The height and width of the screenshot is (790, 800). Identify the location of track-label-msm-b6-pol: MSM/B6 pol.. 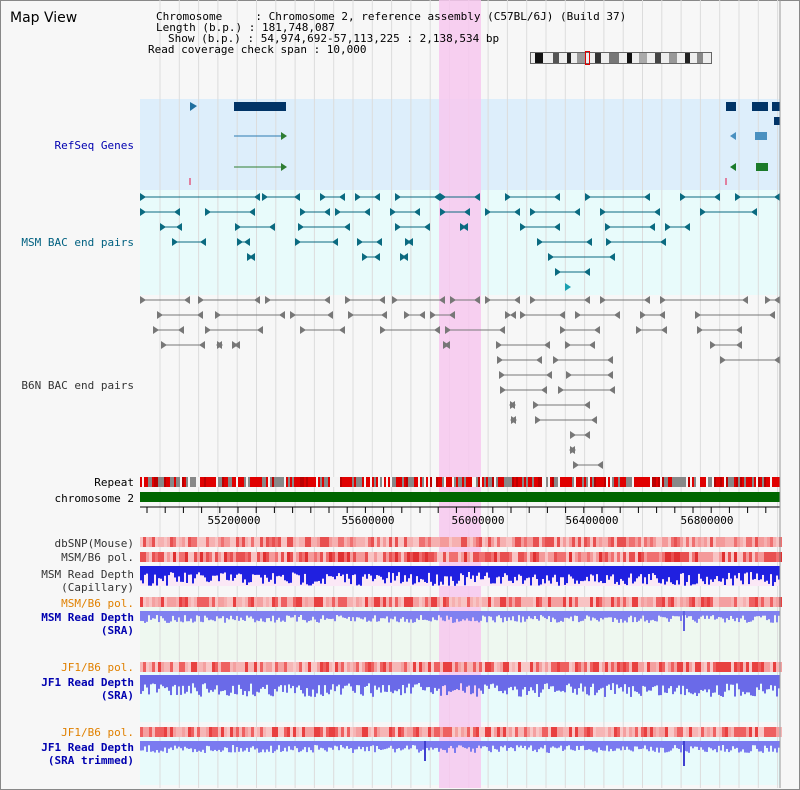
(97, 557).